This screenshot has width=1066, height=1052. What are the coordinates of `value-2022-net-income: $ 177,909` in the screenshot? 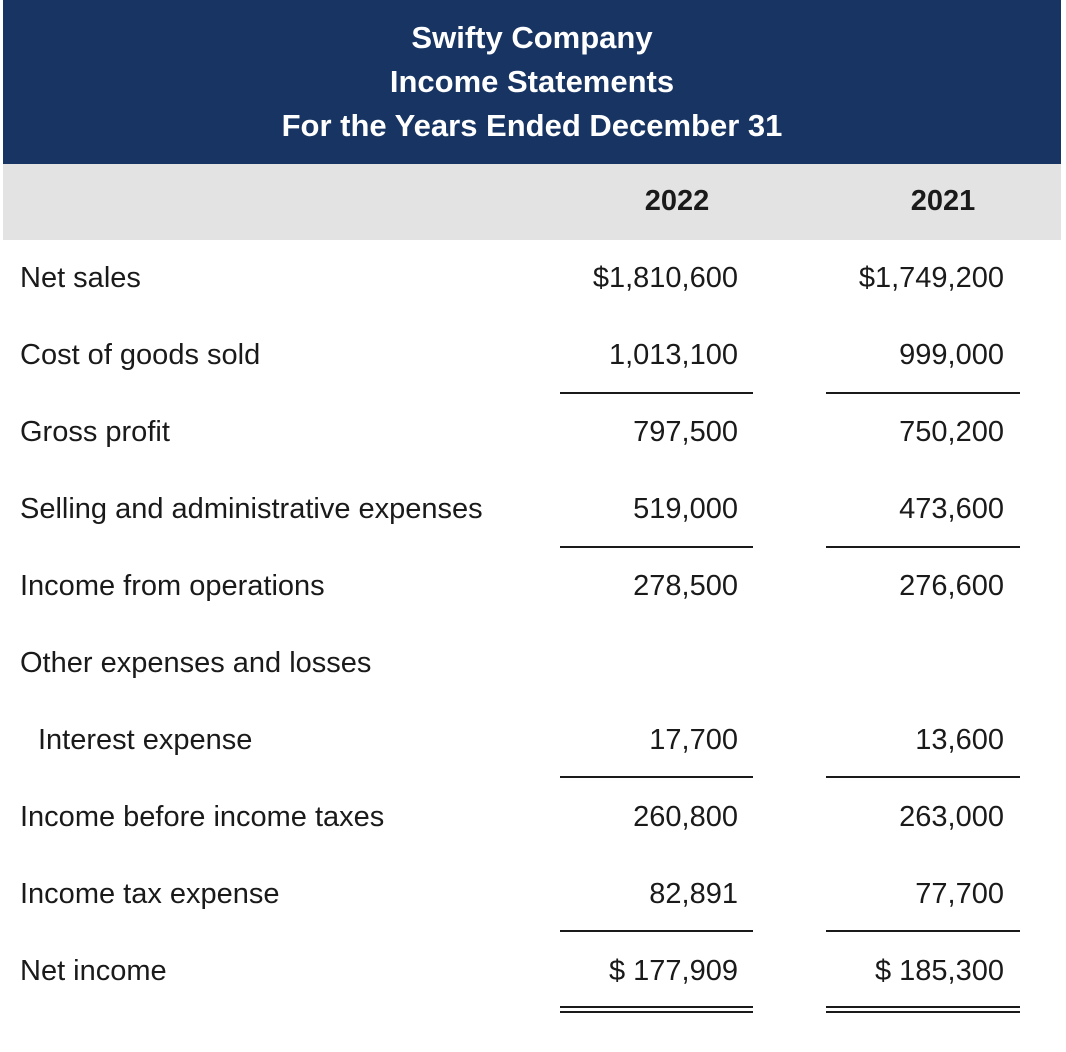 It's located at (673, 971).